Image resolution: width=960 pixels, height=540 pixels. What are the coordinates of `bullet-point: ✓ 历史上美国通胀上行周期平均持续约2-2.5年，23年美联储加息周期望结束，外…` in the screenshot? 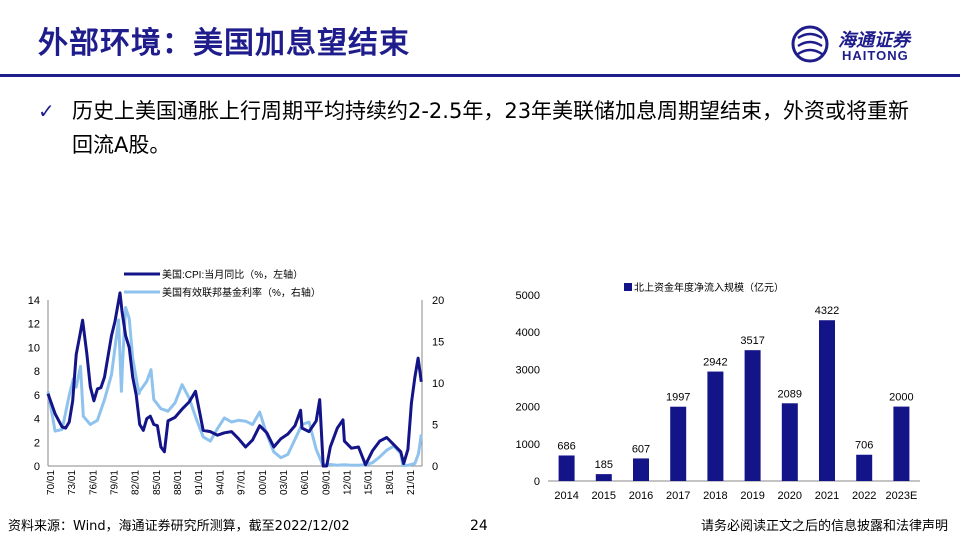 It's located at (483, 128).